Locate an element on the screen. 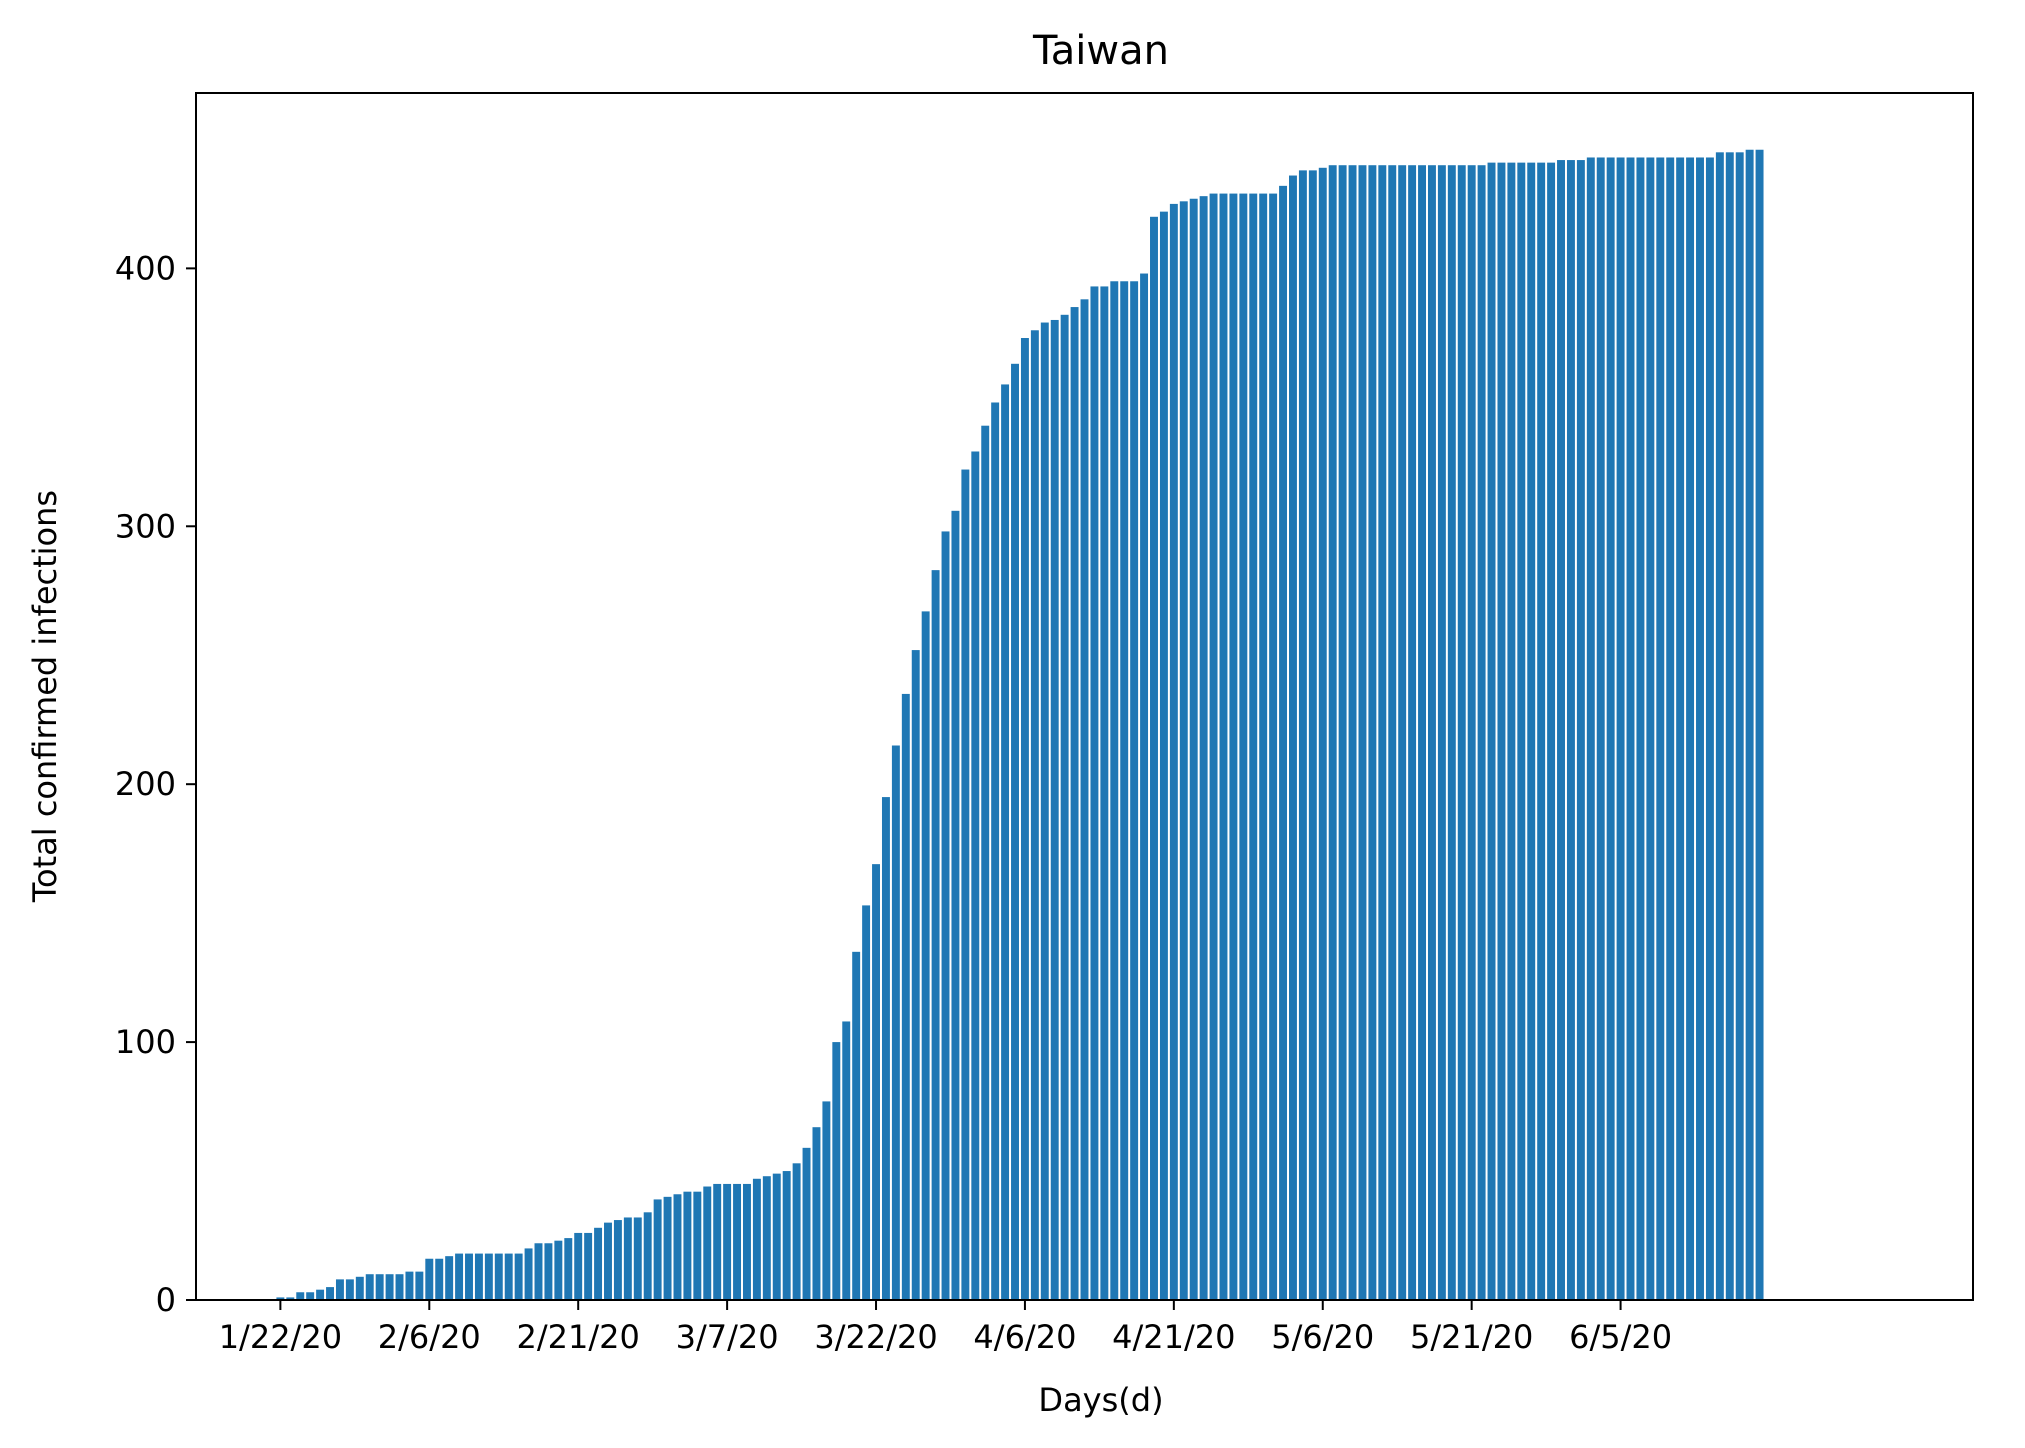  y-tick-label: 0 is located at coordinates (166, 1300).